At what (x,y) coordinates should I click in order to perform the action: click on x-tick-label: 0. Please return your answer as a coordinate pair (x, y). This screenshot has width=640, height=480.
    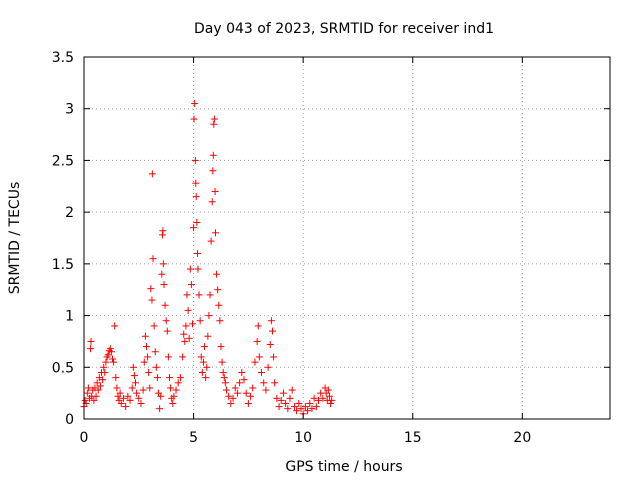
    Looking at the image, I should click on (84, 438).